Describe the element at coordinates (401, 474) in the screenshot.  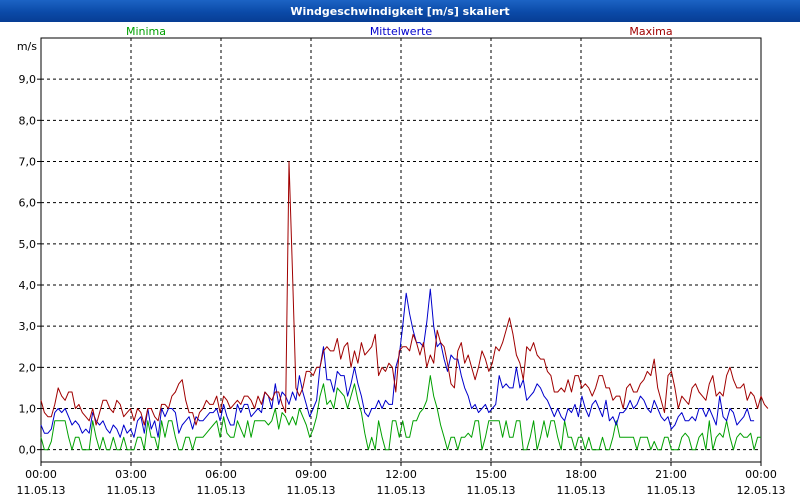
I see `x-tick-time: 12:00` at that location.